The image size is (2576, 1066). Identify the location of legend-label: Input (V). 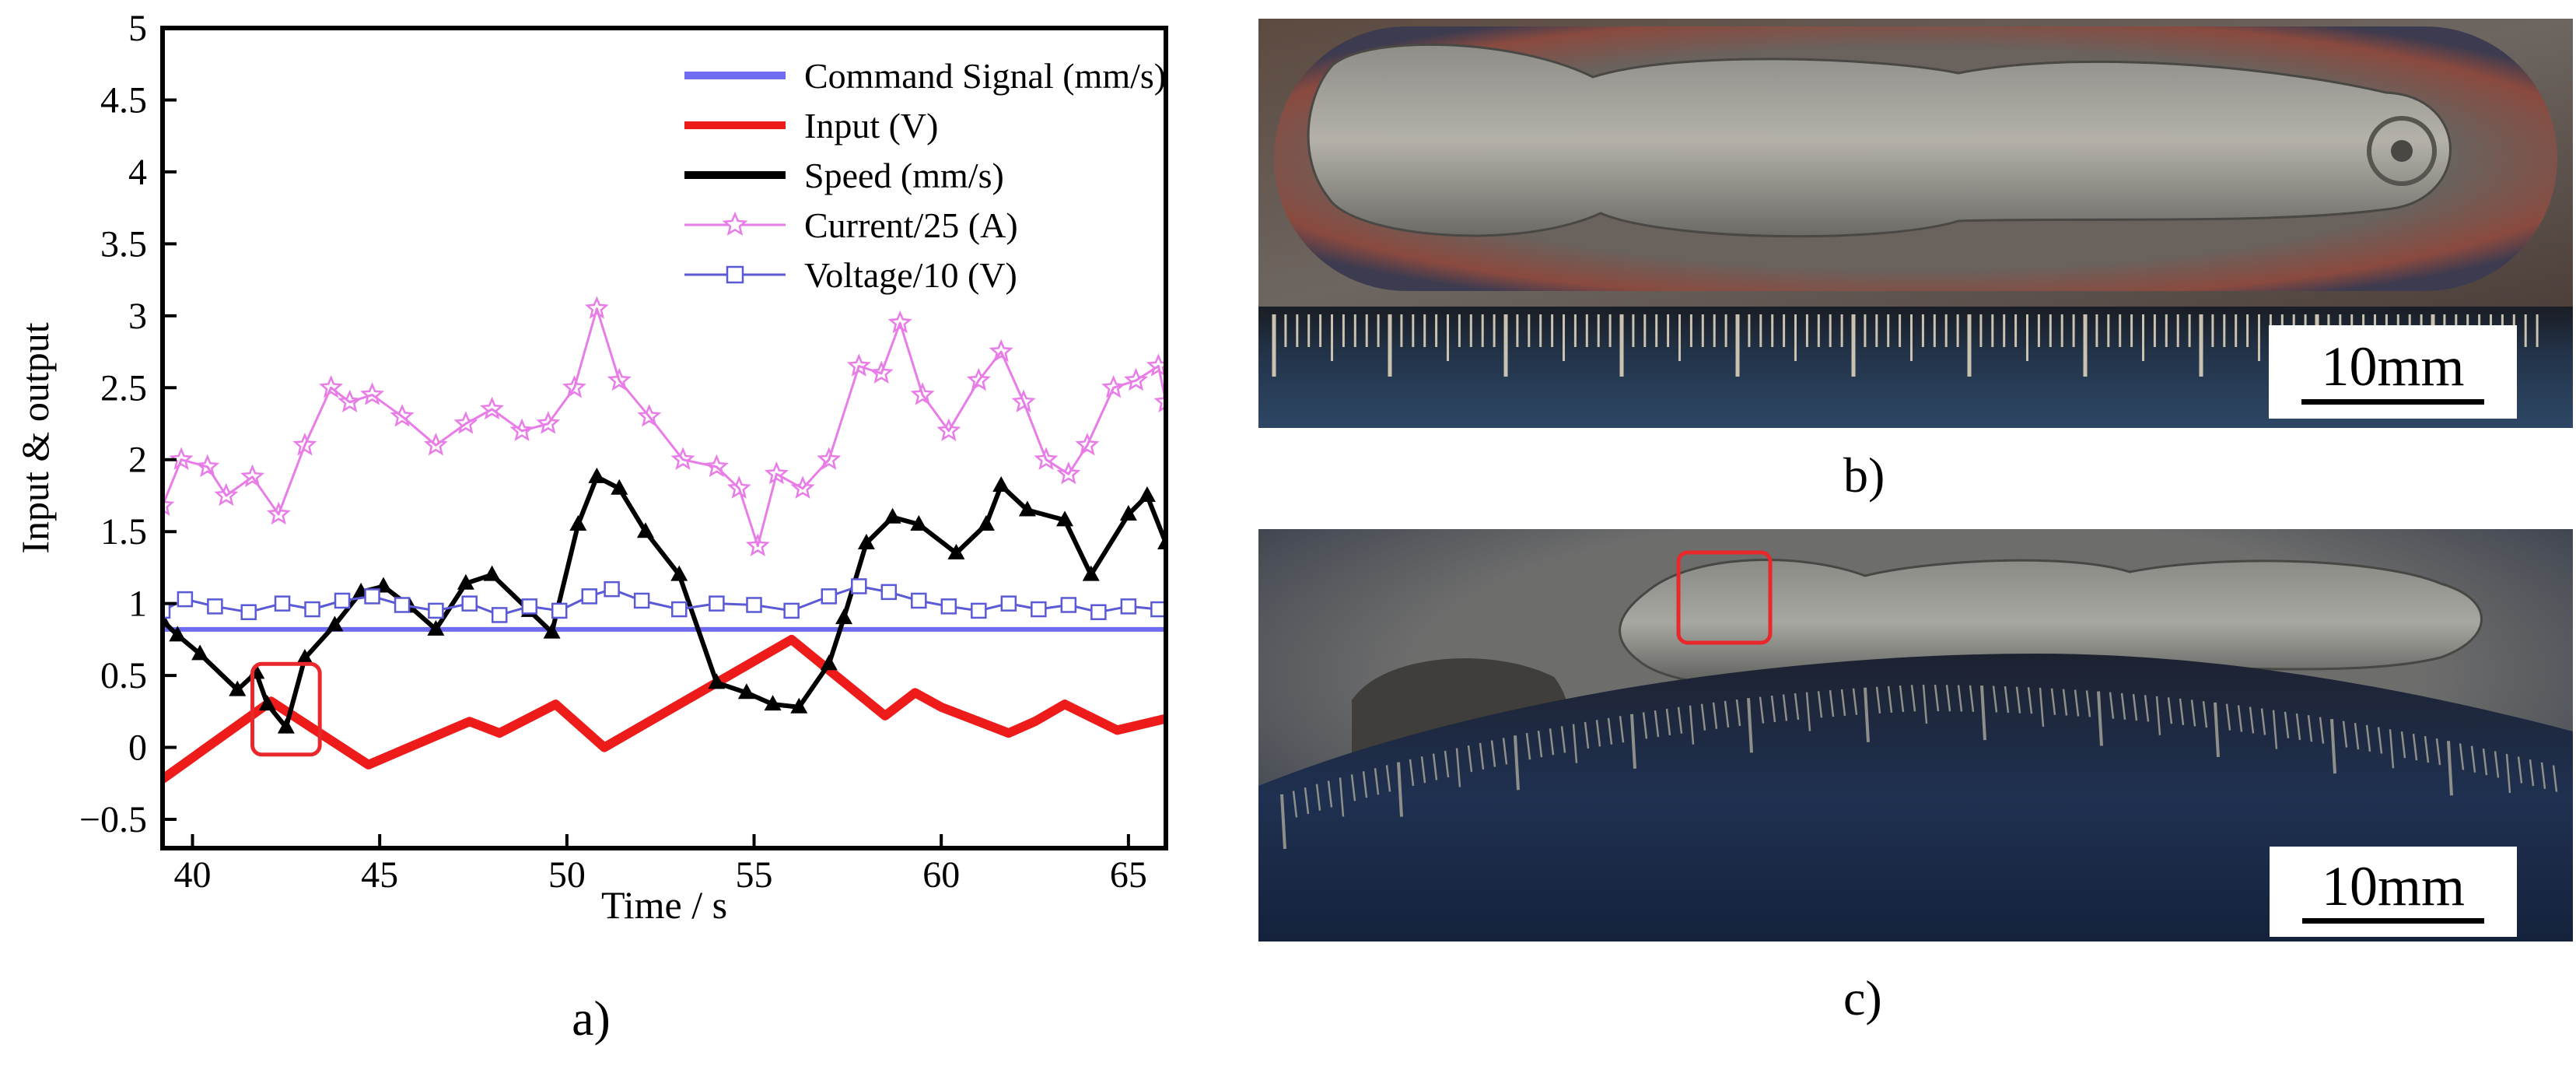
(871, 126).